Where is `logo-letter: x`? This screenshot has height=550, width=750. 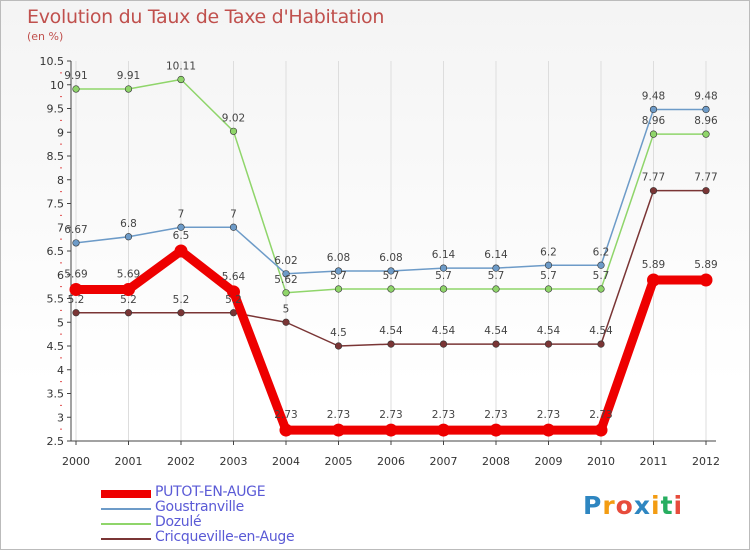
logo-letter: x is located at coordinates (642, 505).